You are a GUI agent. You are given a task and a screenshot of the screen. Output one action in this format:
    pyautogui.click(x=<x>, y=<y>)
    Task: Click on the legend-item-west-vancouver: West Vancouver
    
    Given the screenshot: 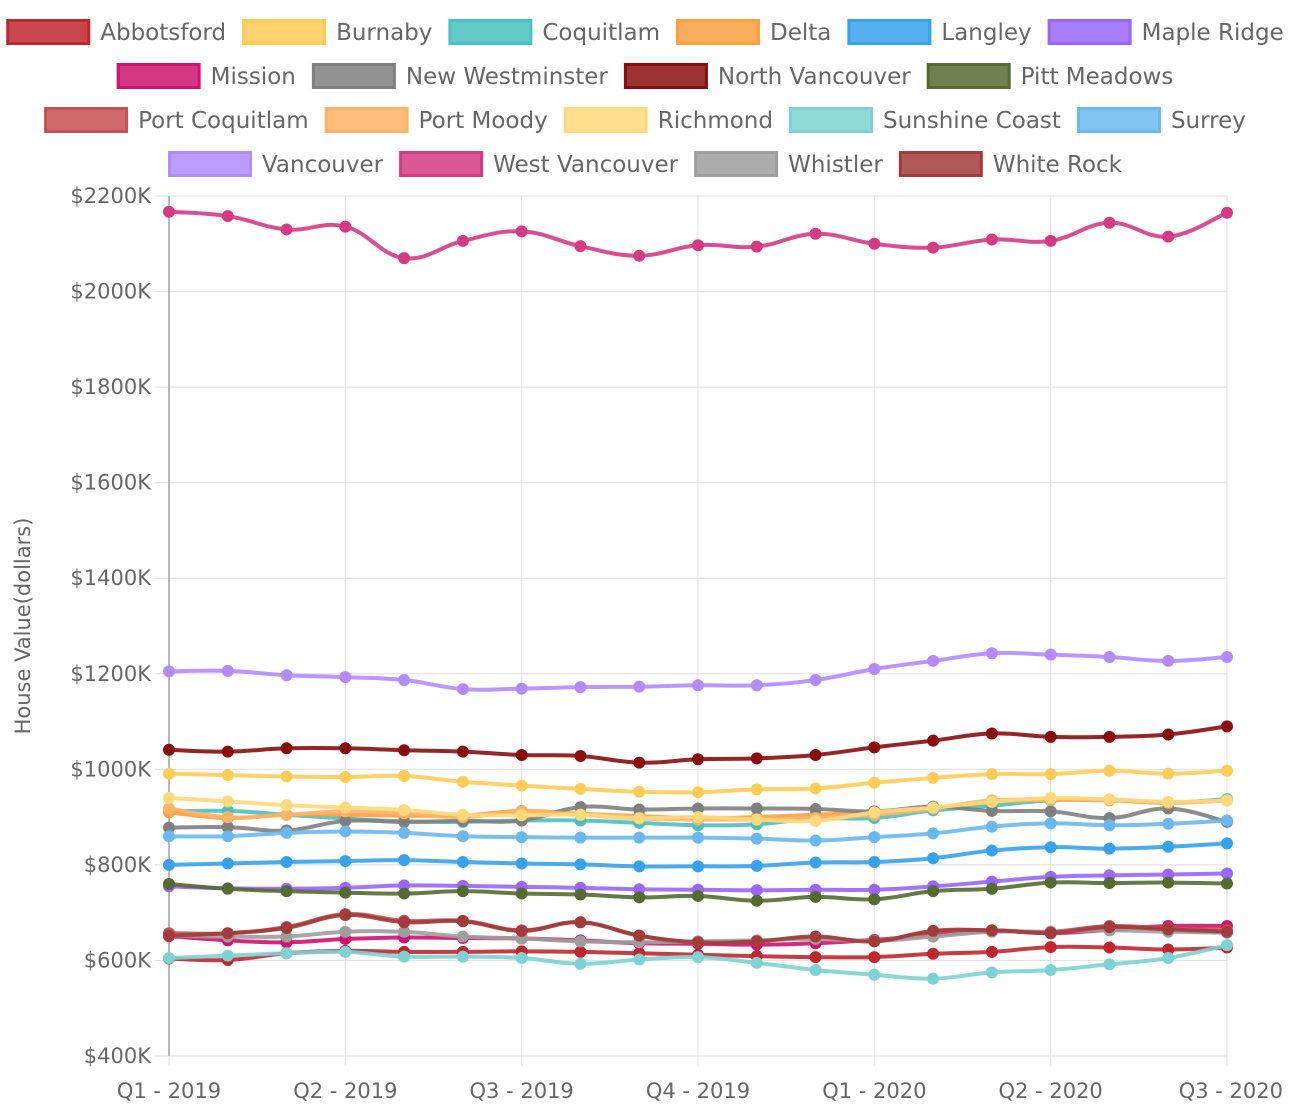 What is the action you would take?
    pyautogui.click(x=539, y=164)
    